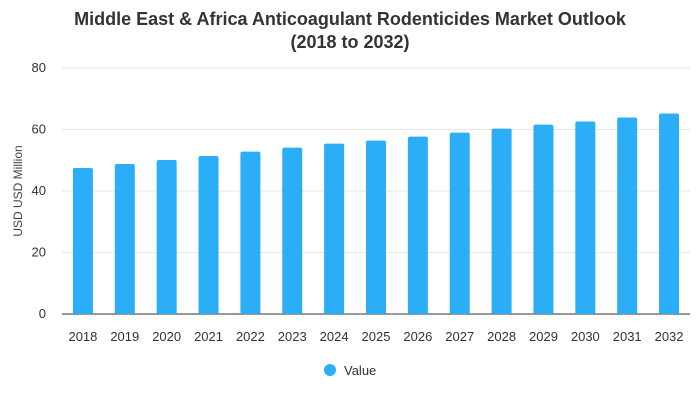  I want to click on x-tick-label: 2027, so click(459, 336).